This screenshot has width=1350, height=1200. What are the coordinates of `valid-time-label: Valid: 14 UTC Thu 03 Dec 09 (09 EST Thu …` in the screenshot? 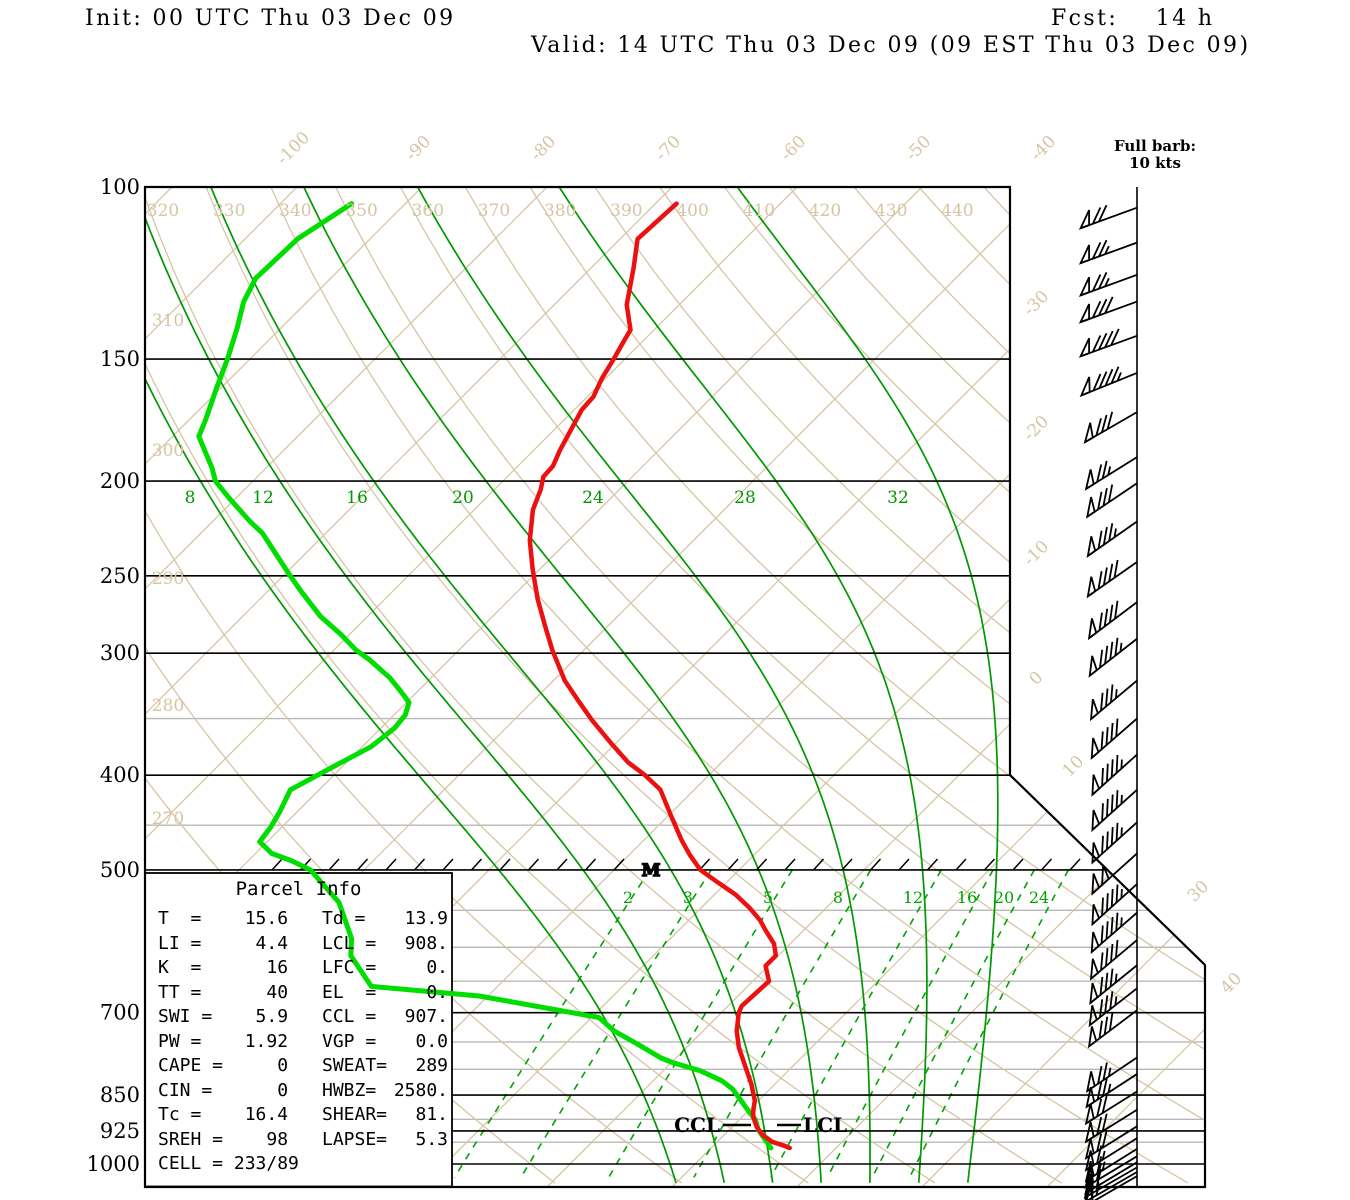 It's located at (891, 45).